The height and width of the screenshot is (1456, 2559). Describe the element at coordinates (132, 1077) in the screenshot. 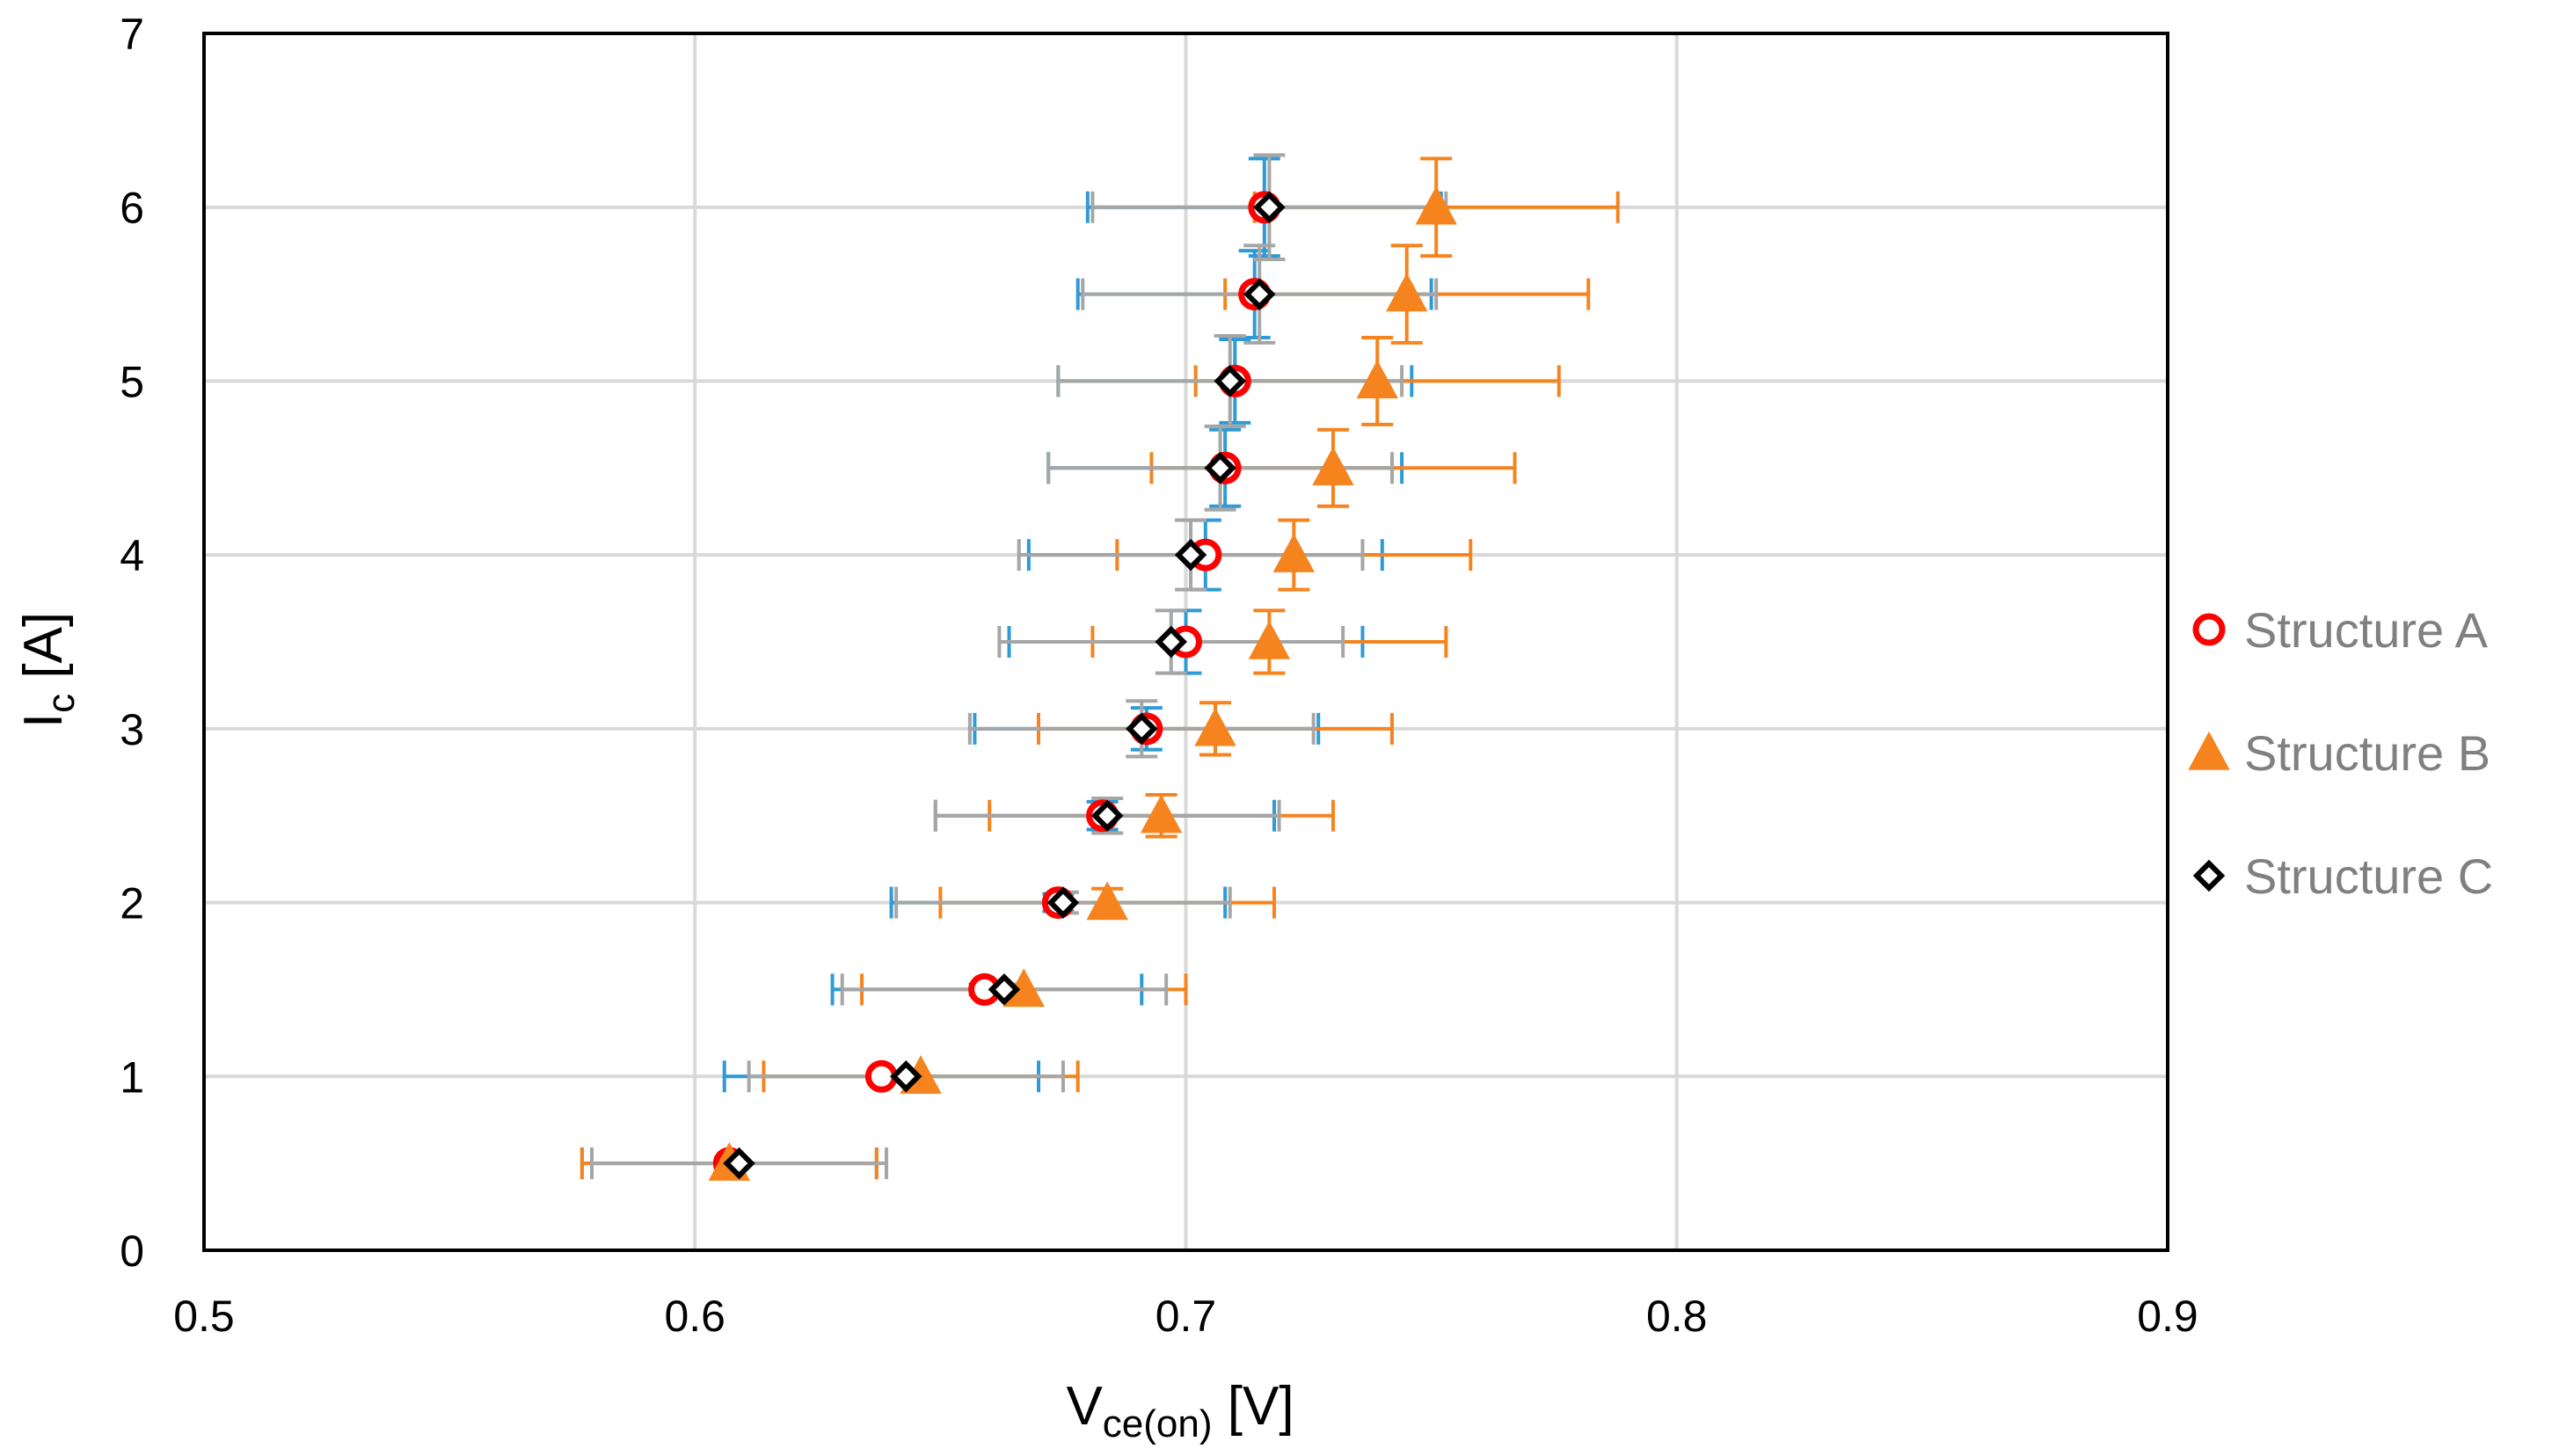

I see `y-tick-label-1: 1` at that location.